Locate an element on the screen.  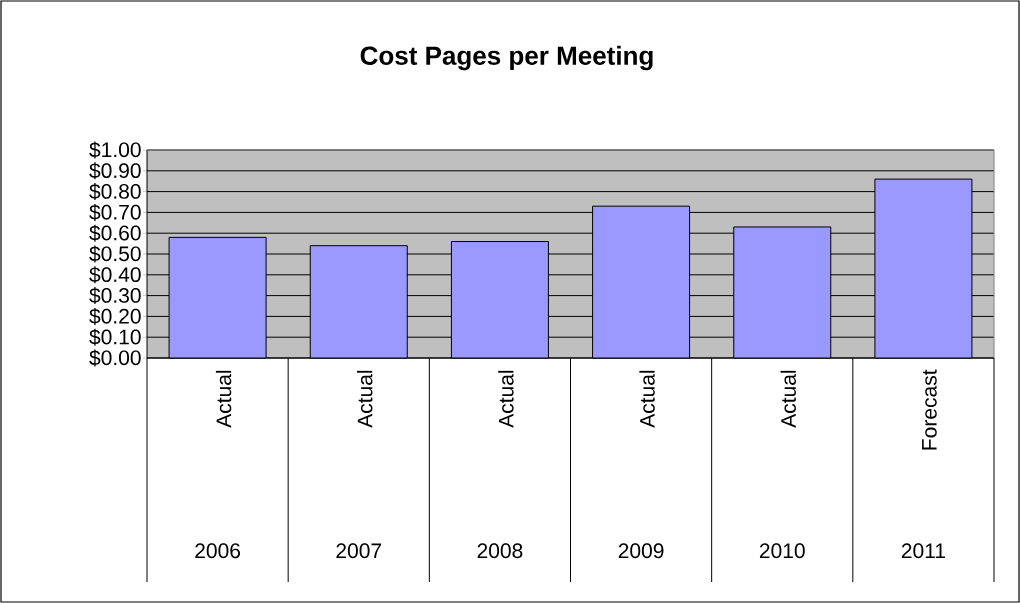
text: 2007 is located at coordinates (359, 551).